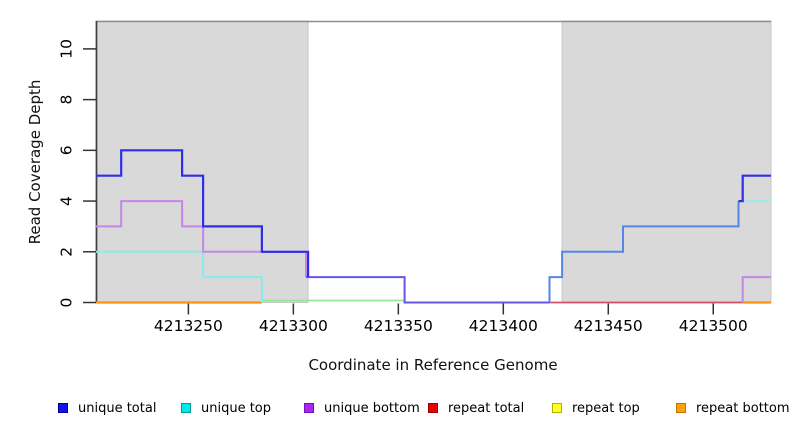  I want to click on legend-label: unique total, so click(117, 408).